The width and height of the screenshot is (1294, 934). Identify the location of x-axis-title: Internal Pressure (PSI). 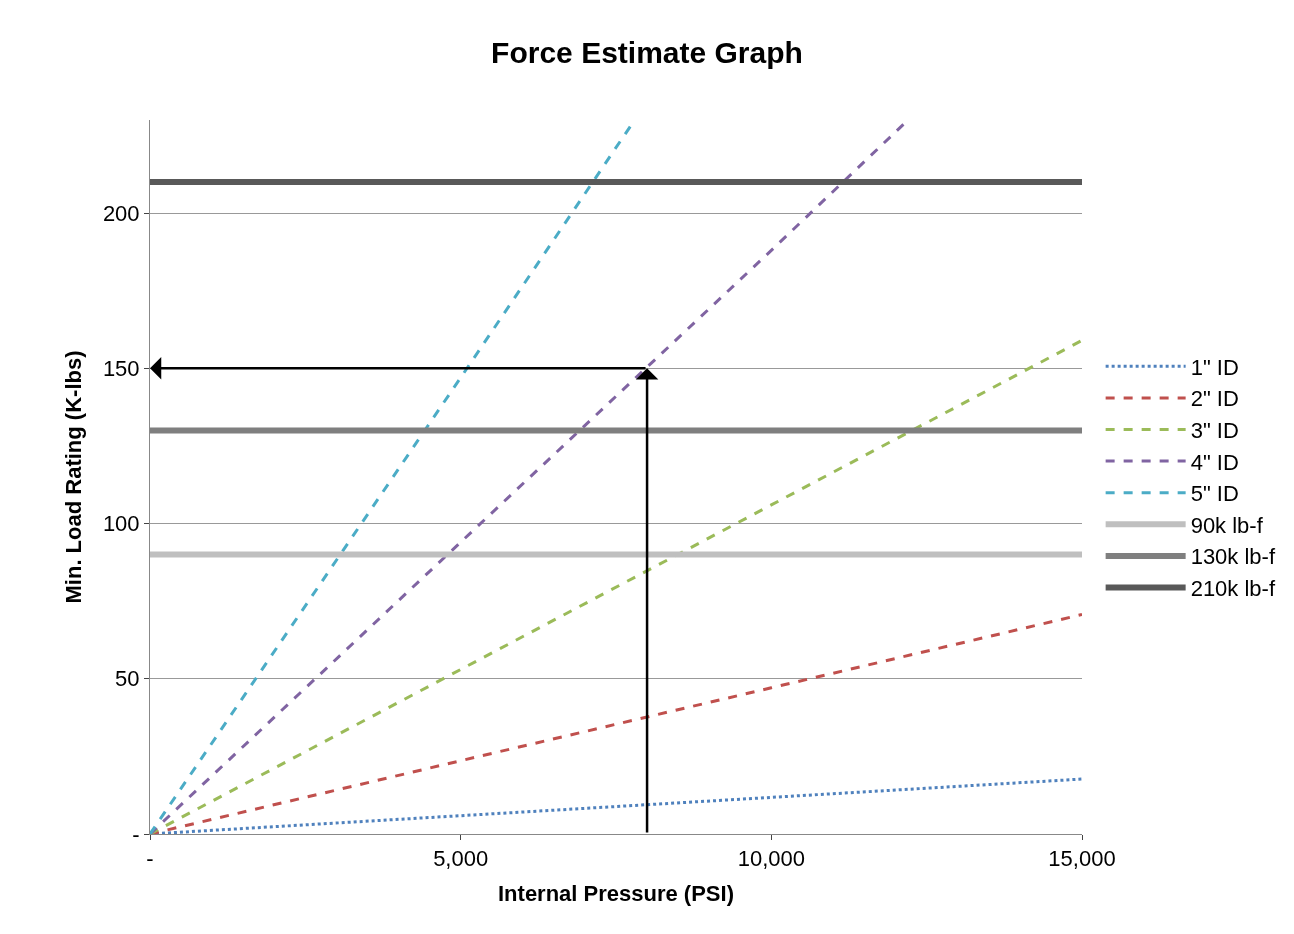
(616, 894).